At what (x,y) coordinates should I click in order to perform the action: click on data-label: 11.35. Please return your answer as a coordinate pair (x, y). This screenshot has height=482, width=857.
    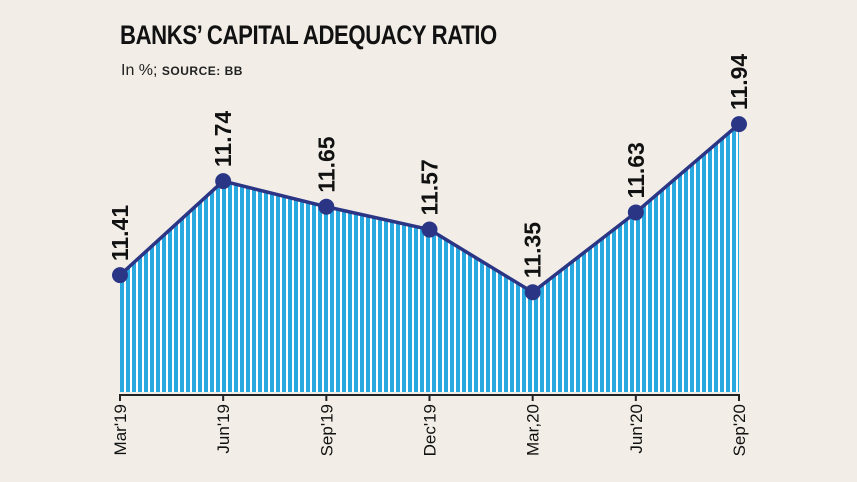
    Looking at the image, I should click on (533, 250).